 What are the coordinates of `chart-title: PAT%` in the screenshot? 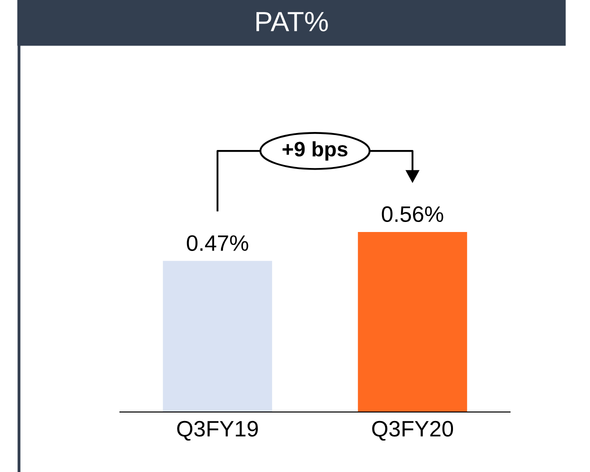 It's located at (292, 22).